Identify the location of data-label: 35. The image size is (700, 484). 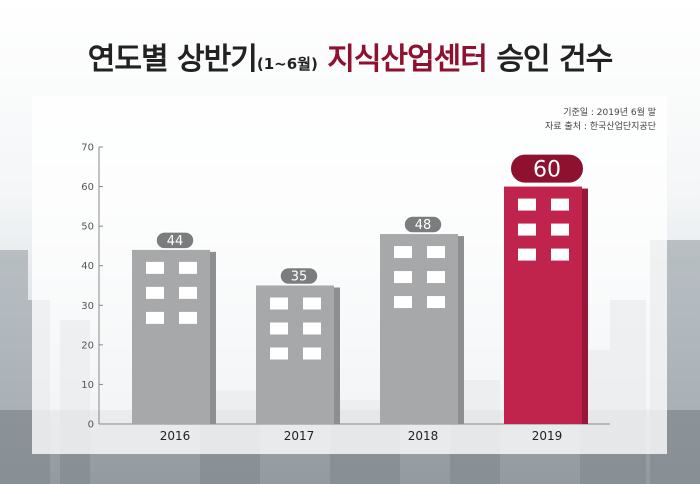
(299, 277).